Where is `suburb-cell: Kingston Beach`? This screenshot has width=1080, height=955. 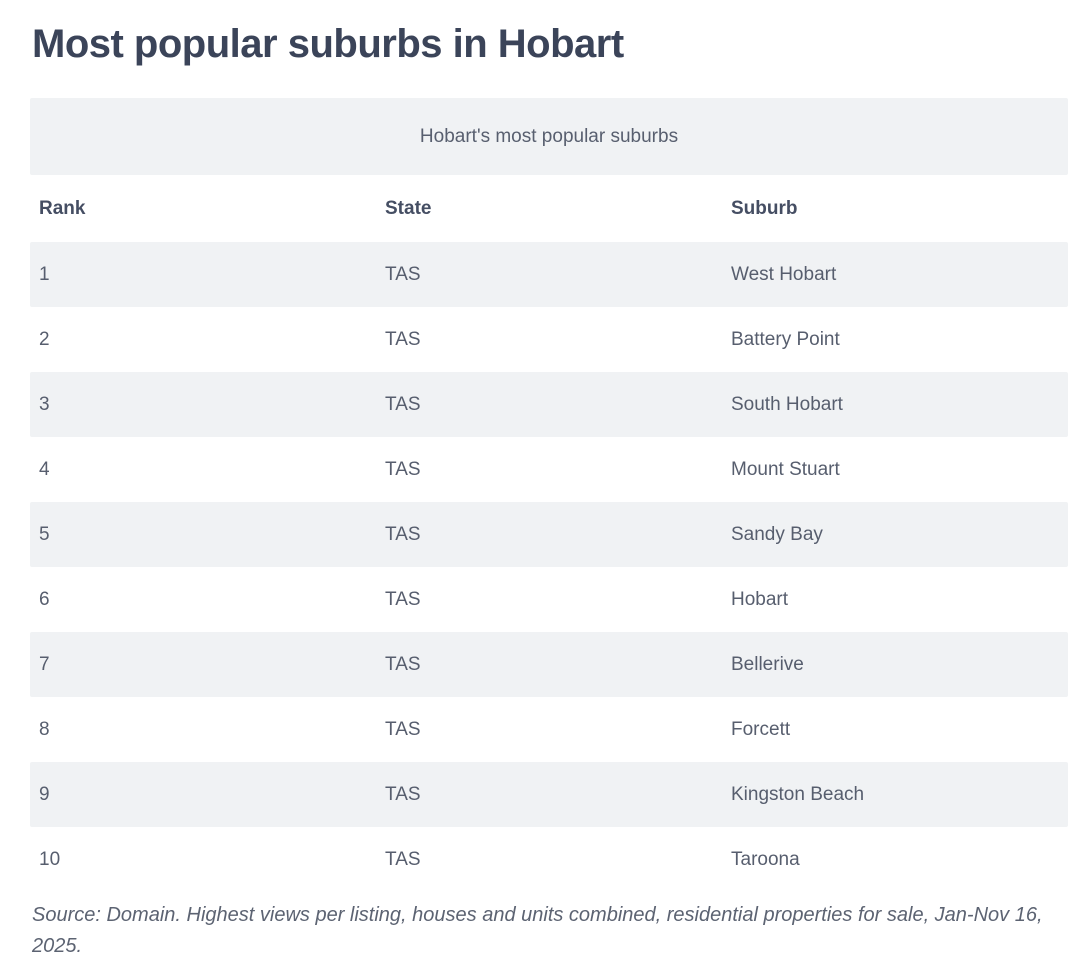
suburb-cell: Kingston Beach is located at coordinates (798, 794).